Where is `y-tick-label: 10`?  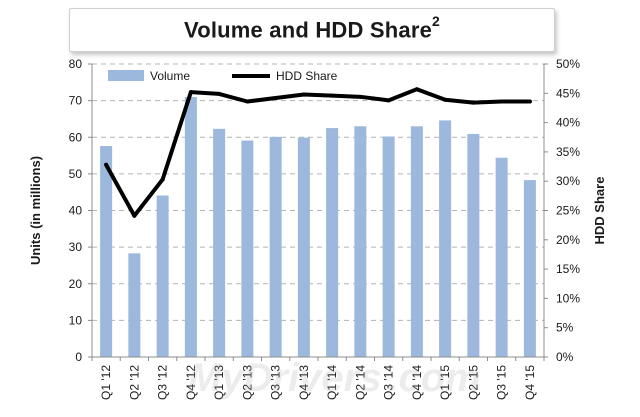 y-tick-label: 10 is located at coordinates (76, 320).